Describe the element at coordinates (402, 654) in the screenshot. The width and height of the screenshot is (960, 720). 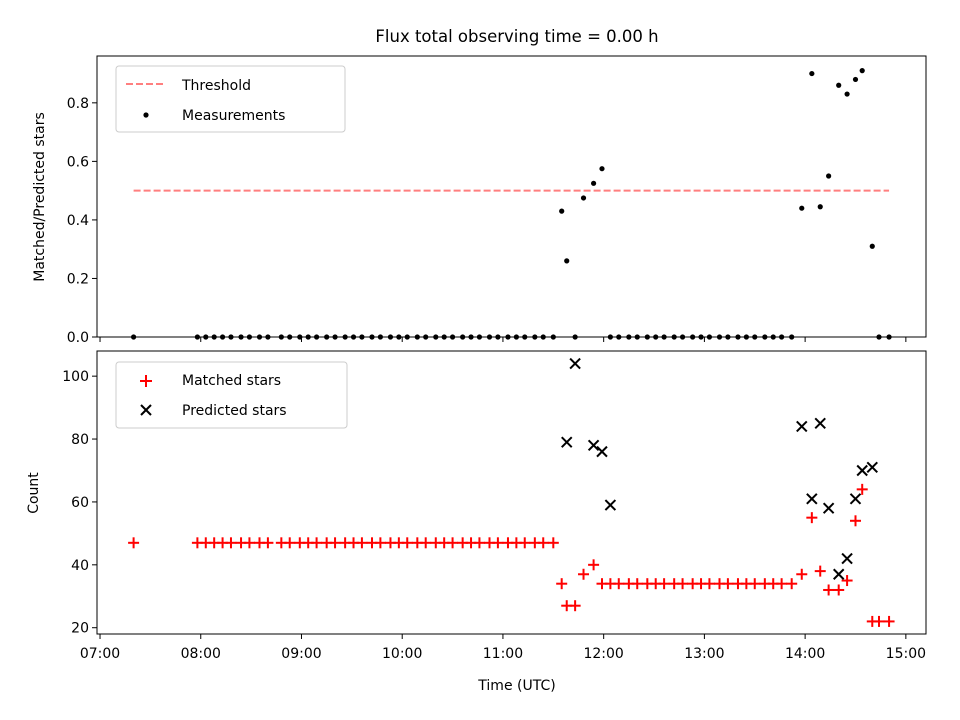
I see `bottom-x-tick-label: 10:00` at that location.